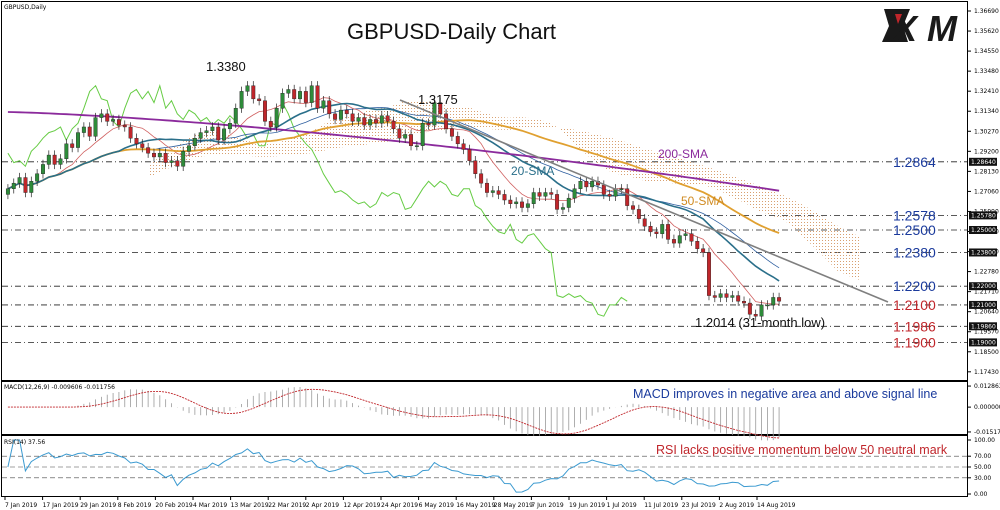 The height and width of the screenshot is (510, 1000). I want to click on date-tick-label: 13 Mar 2019, so click(250, 505).